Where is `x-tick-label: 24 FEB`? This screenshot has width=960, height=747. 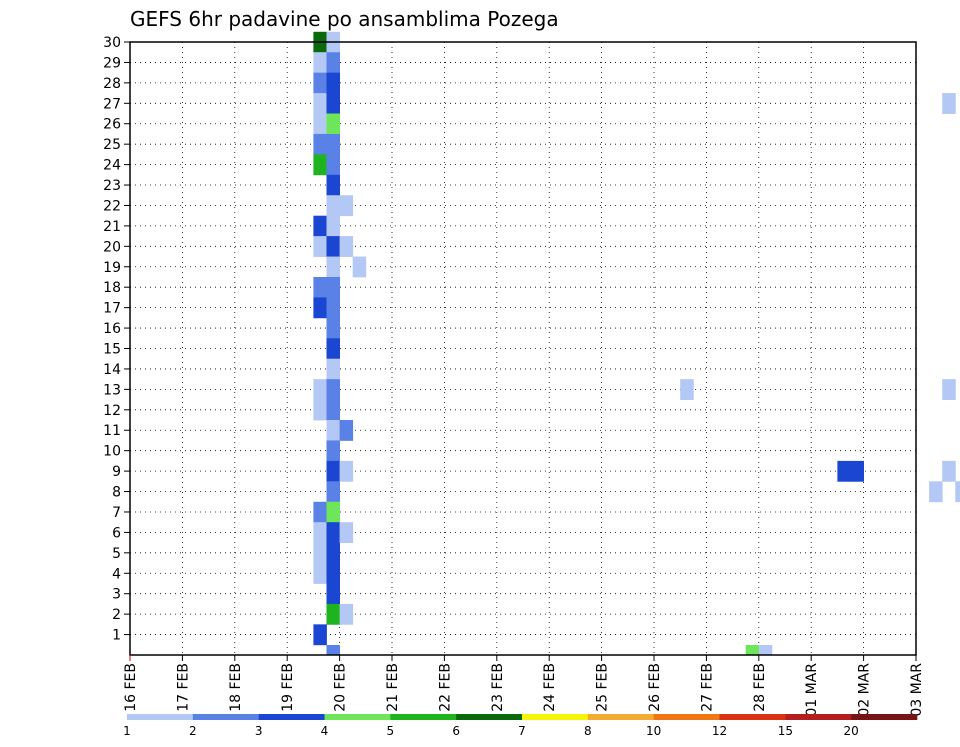 x-tick-label: 24 FEB is located at coordinates (550, 687).